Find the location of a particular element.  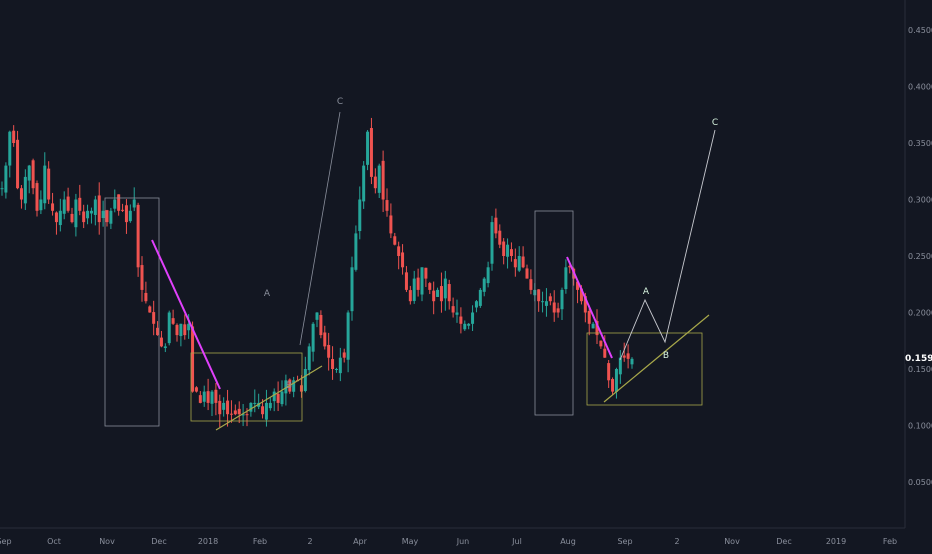

wave-a-1-label: A is located at coordinates (267, 294).